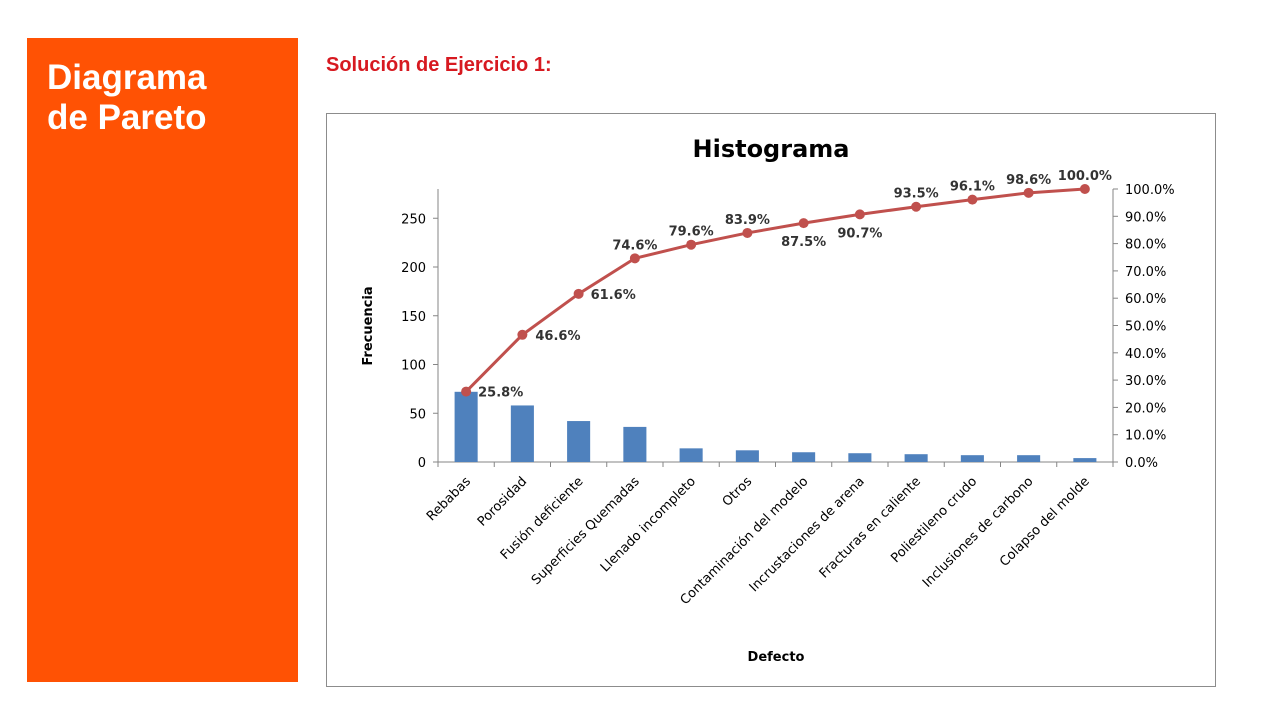 The height and width of the screenshot is (720, 1280). What do you see at coordinates (807, 534) in the screenshot?
I see `category-label: Incrustaciones de arena` at bounding box center [807, 534].